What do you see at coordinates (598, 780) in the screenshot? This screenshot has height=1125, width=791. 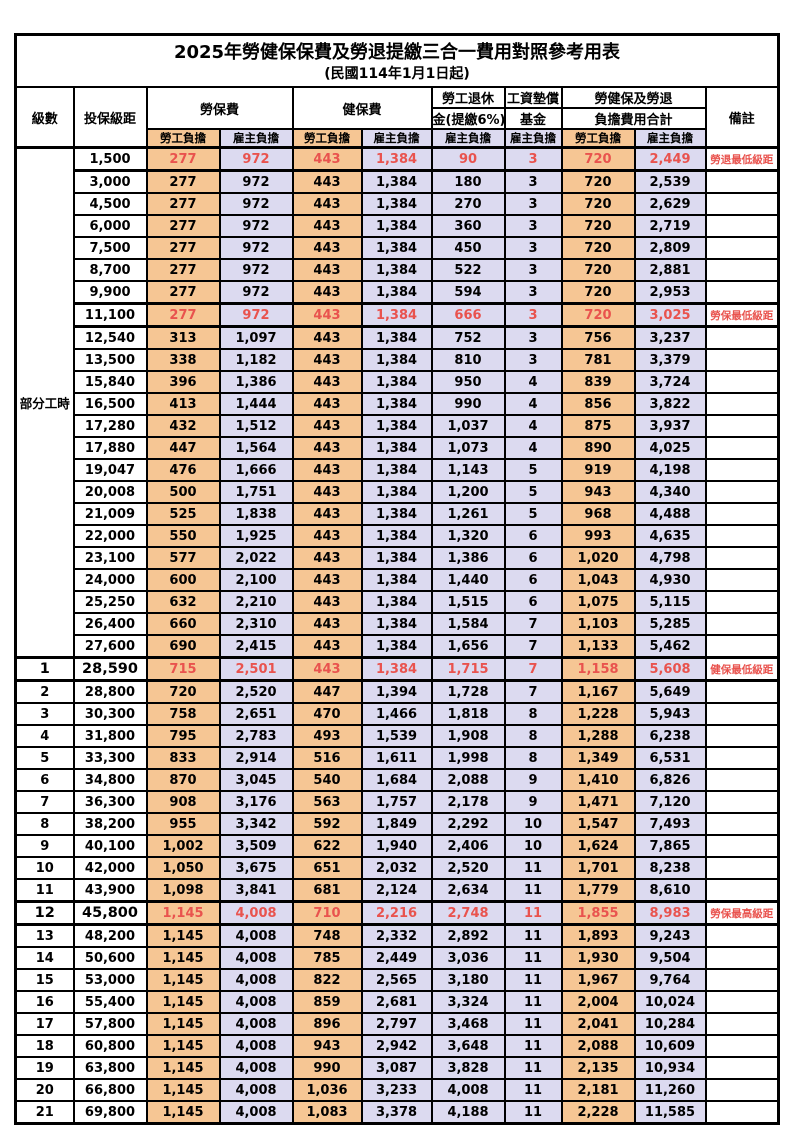 I see `total-employee-cell: 1,410` at bounding box center [598, 780].